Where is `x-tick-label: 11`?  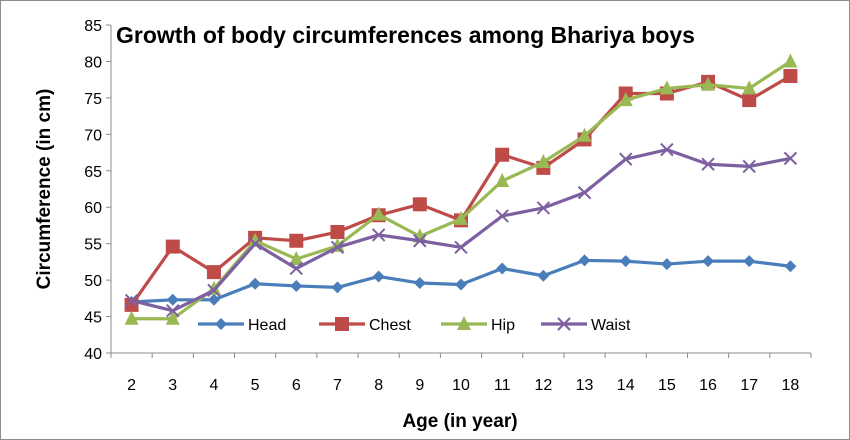
x-tick-label: 11 is located at coordinates (502, 385).